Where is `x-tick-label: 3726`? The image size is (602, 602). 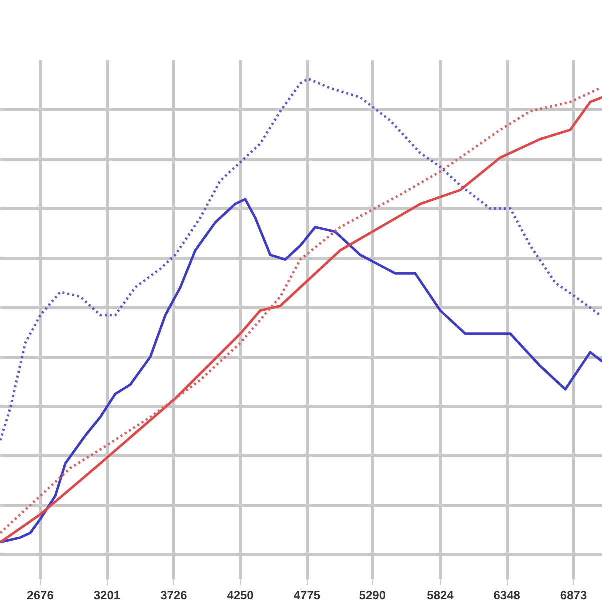 x-tick-label: 3726 is located at coordinates (174, 595).